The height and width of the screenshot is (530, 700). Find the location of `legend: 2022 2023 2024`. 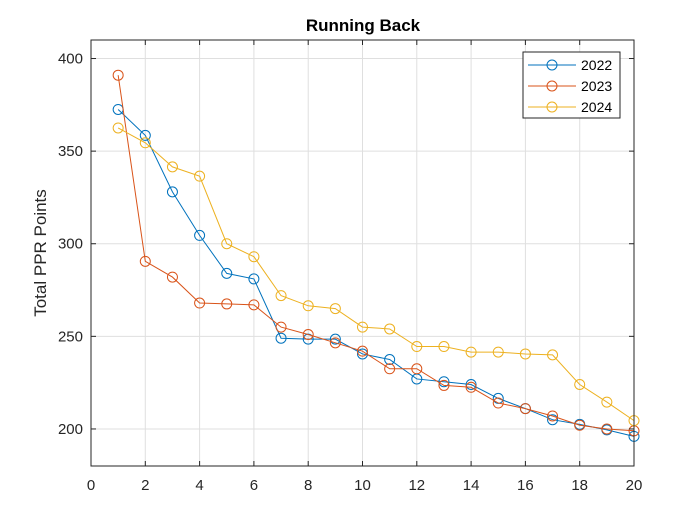

legend: 2022 2023 2024 is located at coordinates (571, 85).